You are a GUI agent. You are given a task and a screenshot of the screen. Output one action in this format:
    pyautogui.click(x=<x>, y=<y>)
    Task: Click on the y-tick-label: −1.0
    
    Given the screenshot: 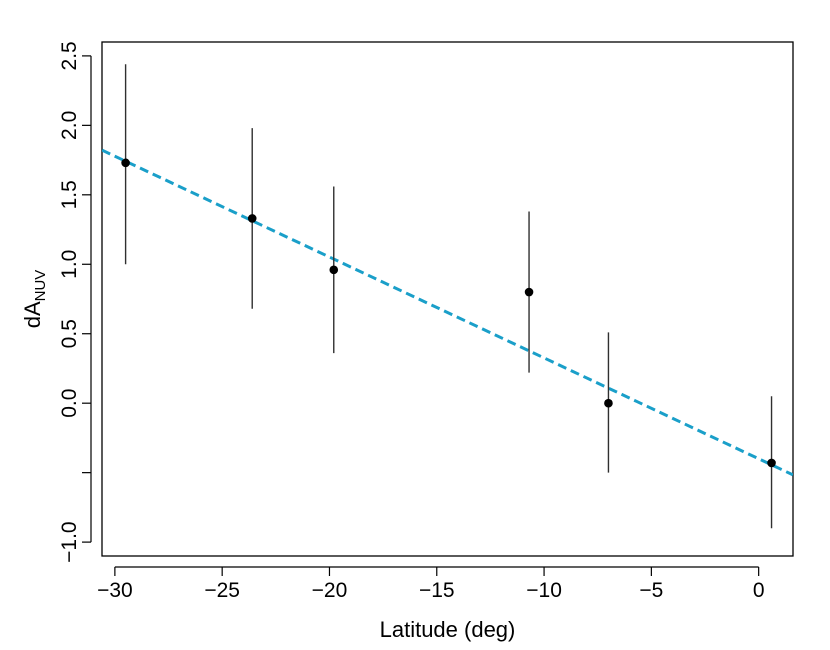 What is the action you would take?
    pyautogui.click(x=69, y=541)
    